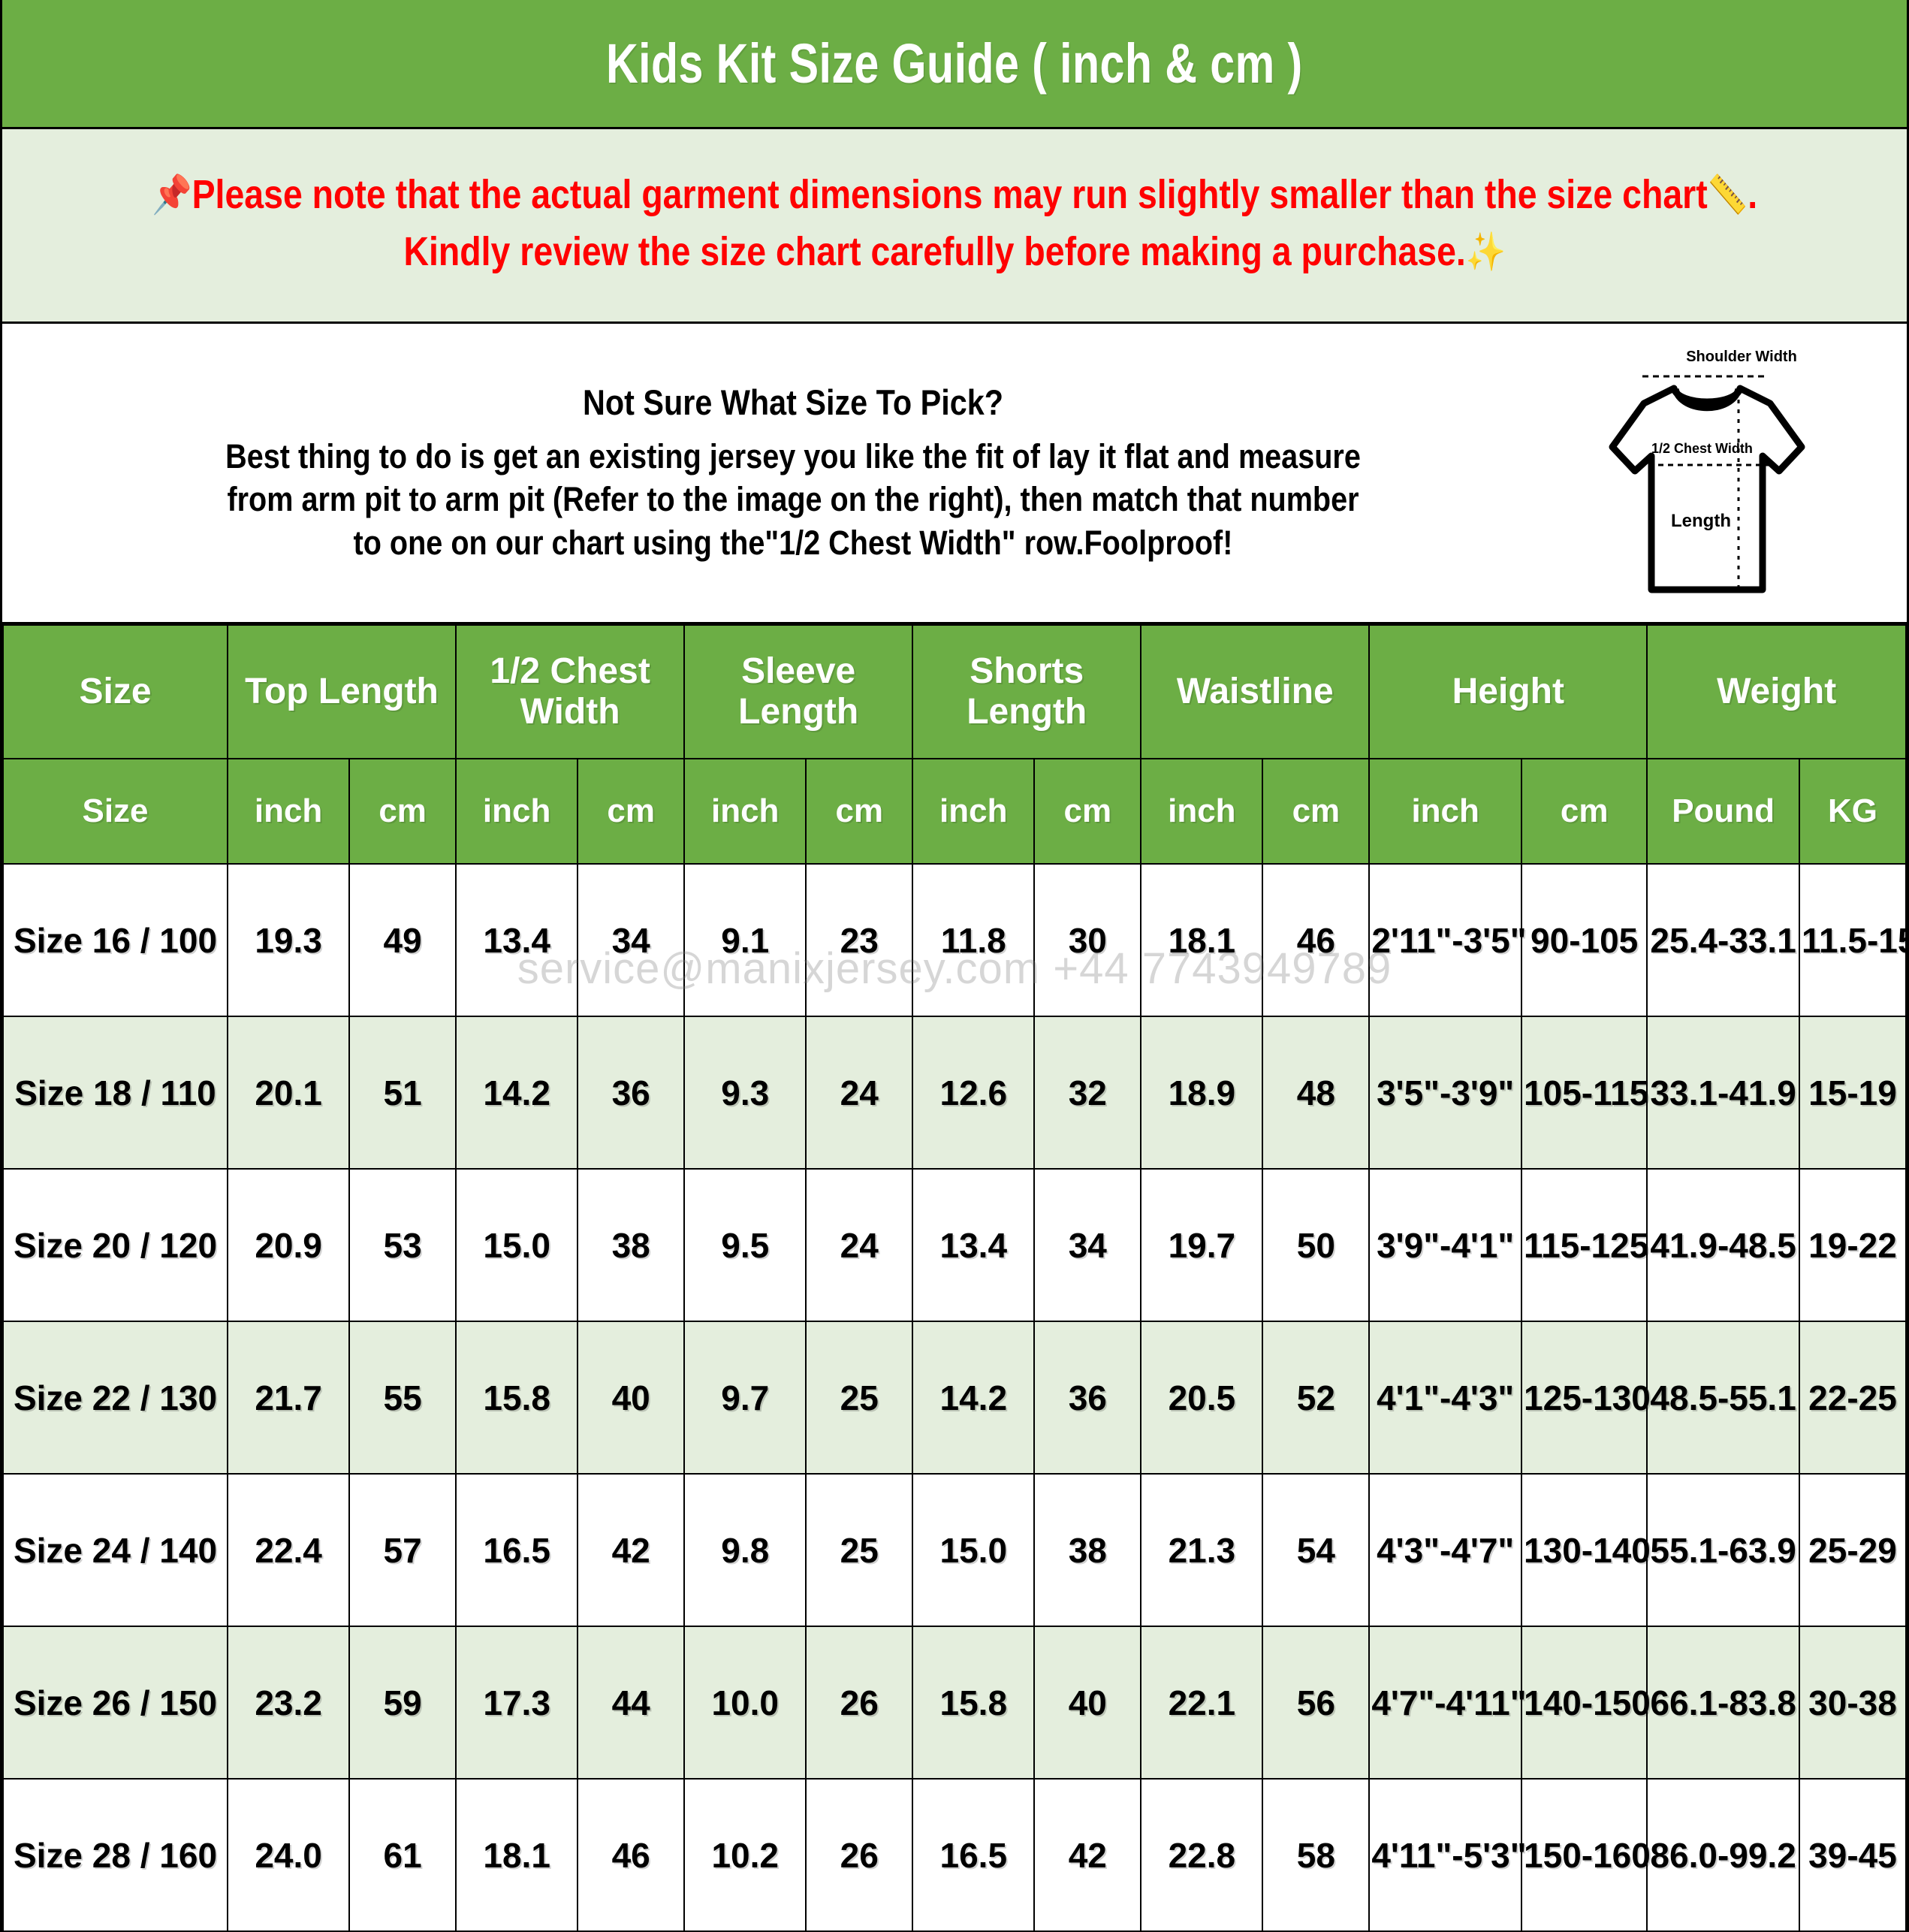 The height and width of the screenshot is (1932, 1909). Describe the element at coordinates (115, 1550) in the screenshot. I see `row-size-label: Size 24 / 140` at that location.